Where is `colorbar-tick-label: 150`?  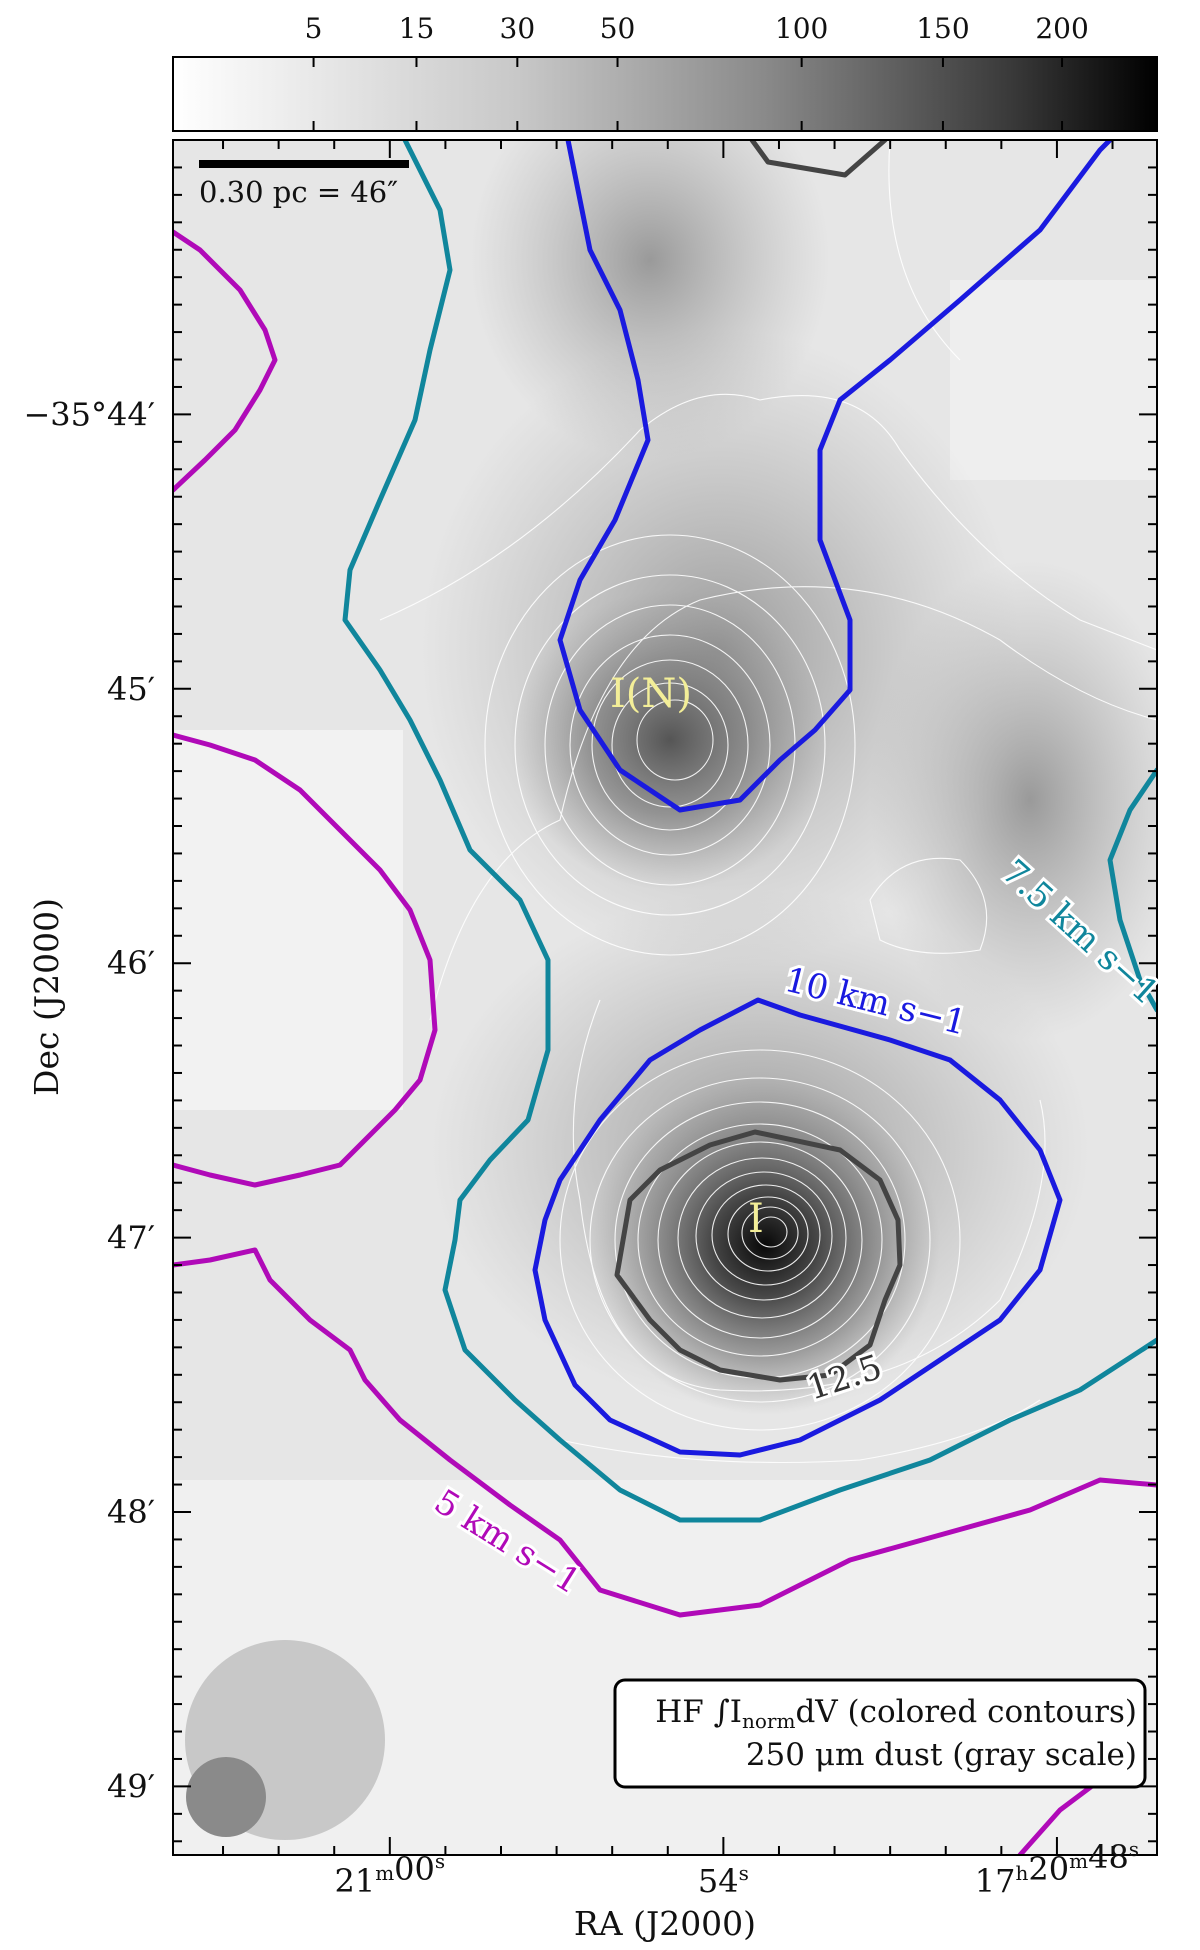
colorbar-tick-label: 150 is located at coordinates (942, 28).